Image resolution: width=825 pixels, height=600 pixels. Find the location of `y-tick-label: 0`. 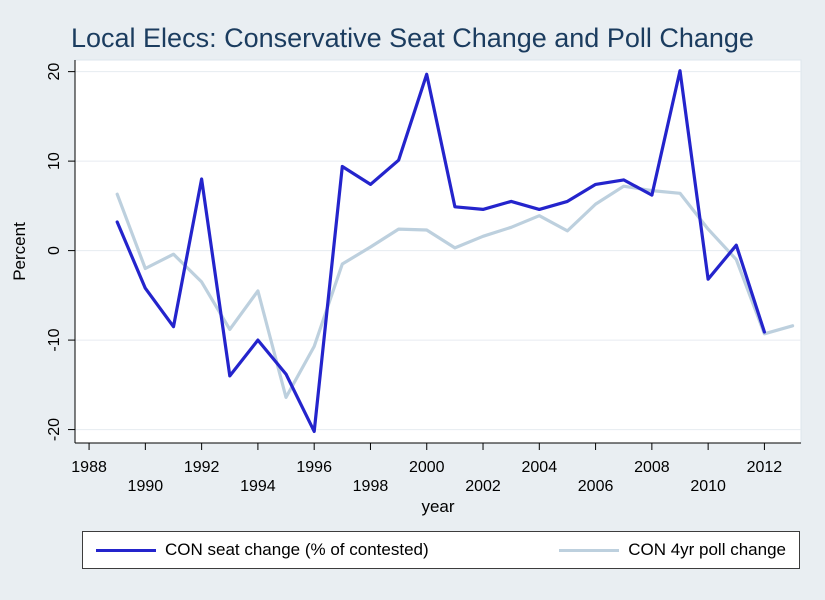

y-tick-label: 0 is located at coordinates (54, 250).